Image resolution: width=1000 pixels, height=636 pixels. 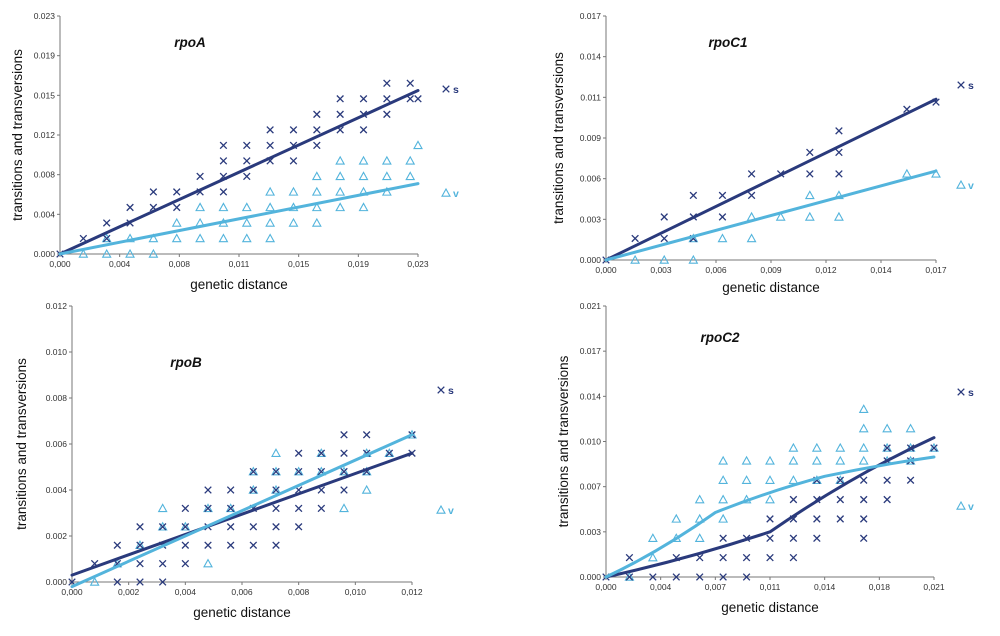 I want to click on y-tick-label: 0.021, so click(x=591, y=306).